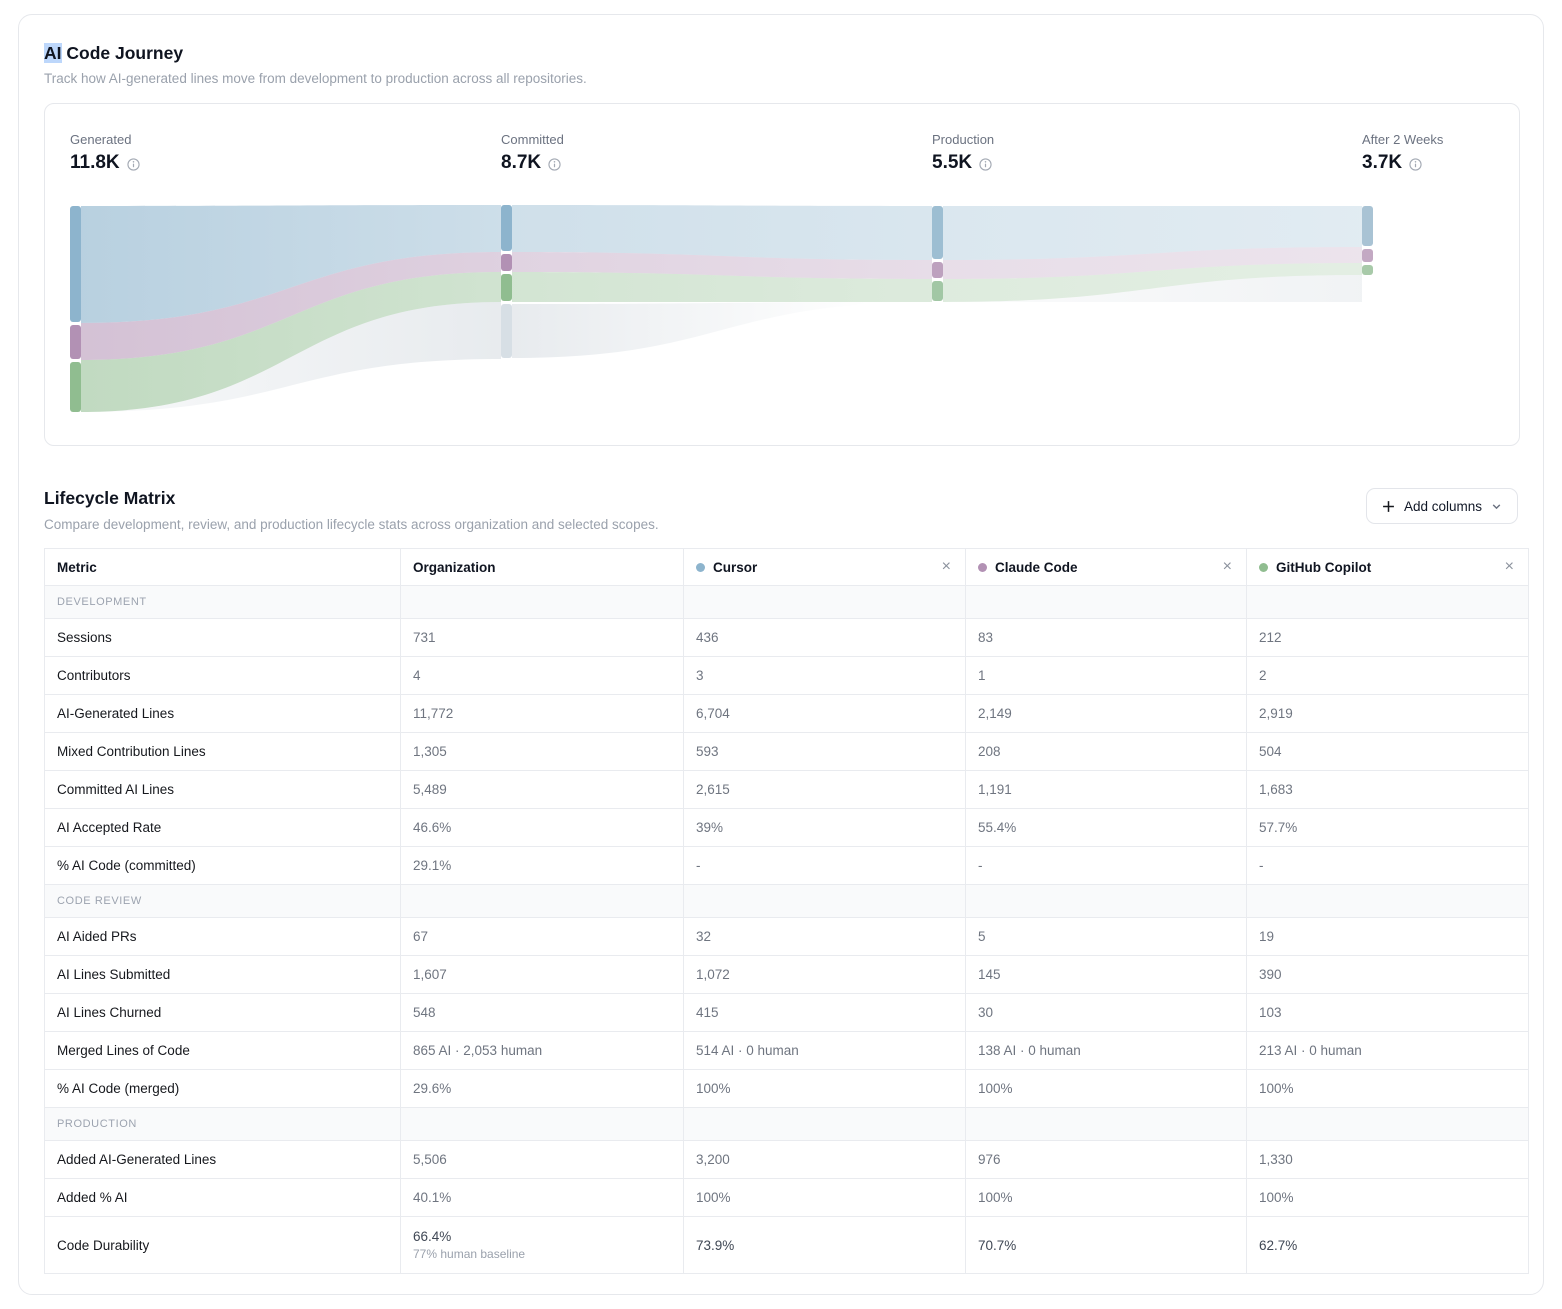 The image size is (1562, 1309). I want to click on value-cell: 1, so click(1106, 675).